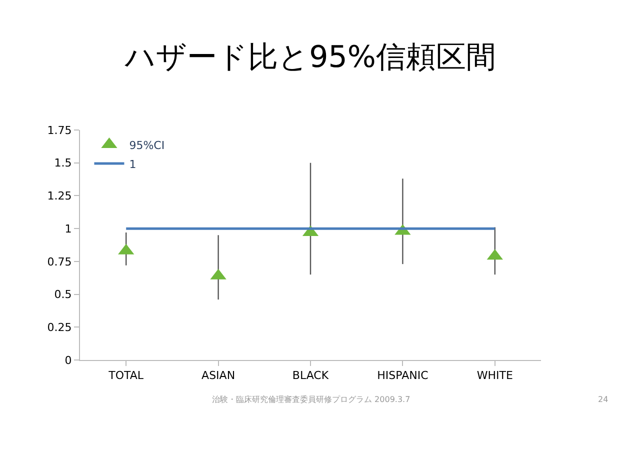  I want to click on y-tick-label: 1.25, so click(59, 196).